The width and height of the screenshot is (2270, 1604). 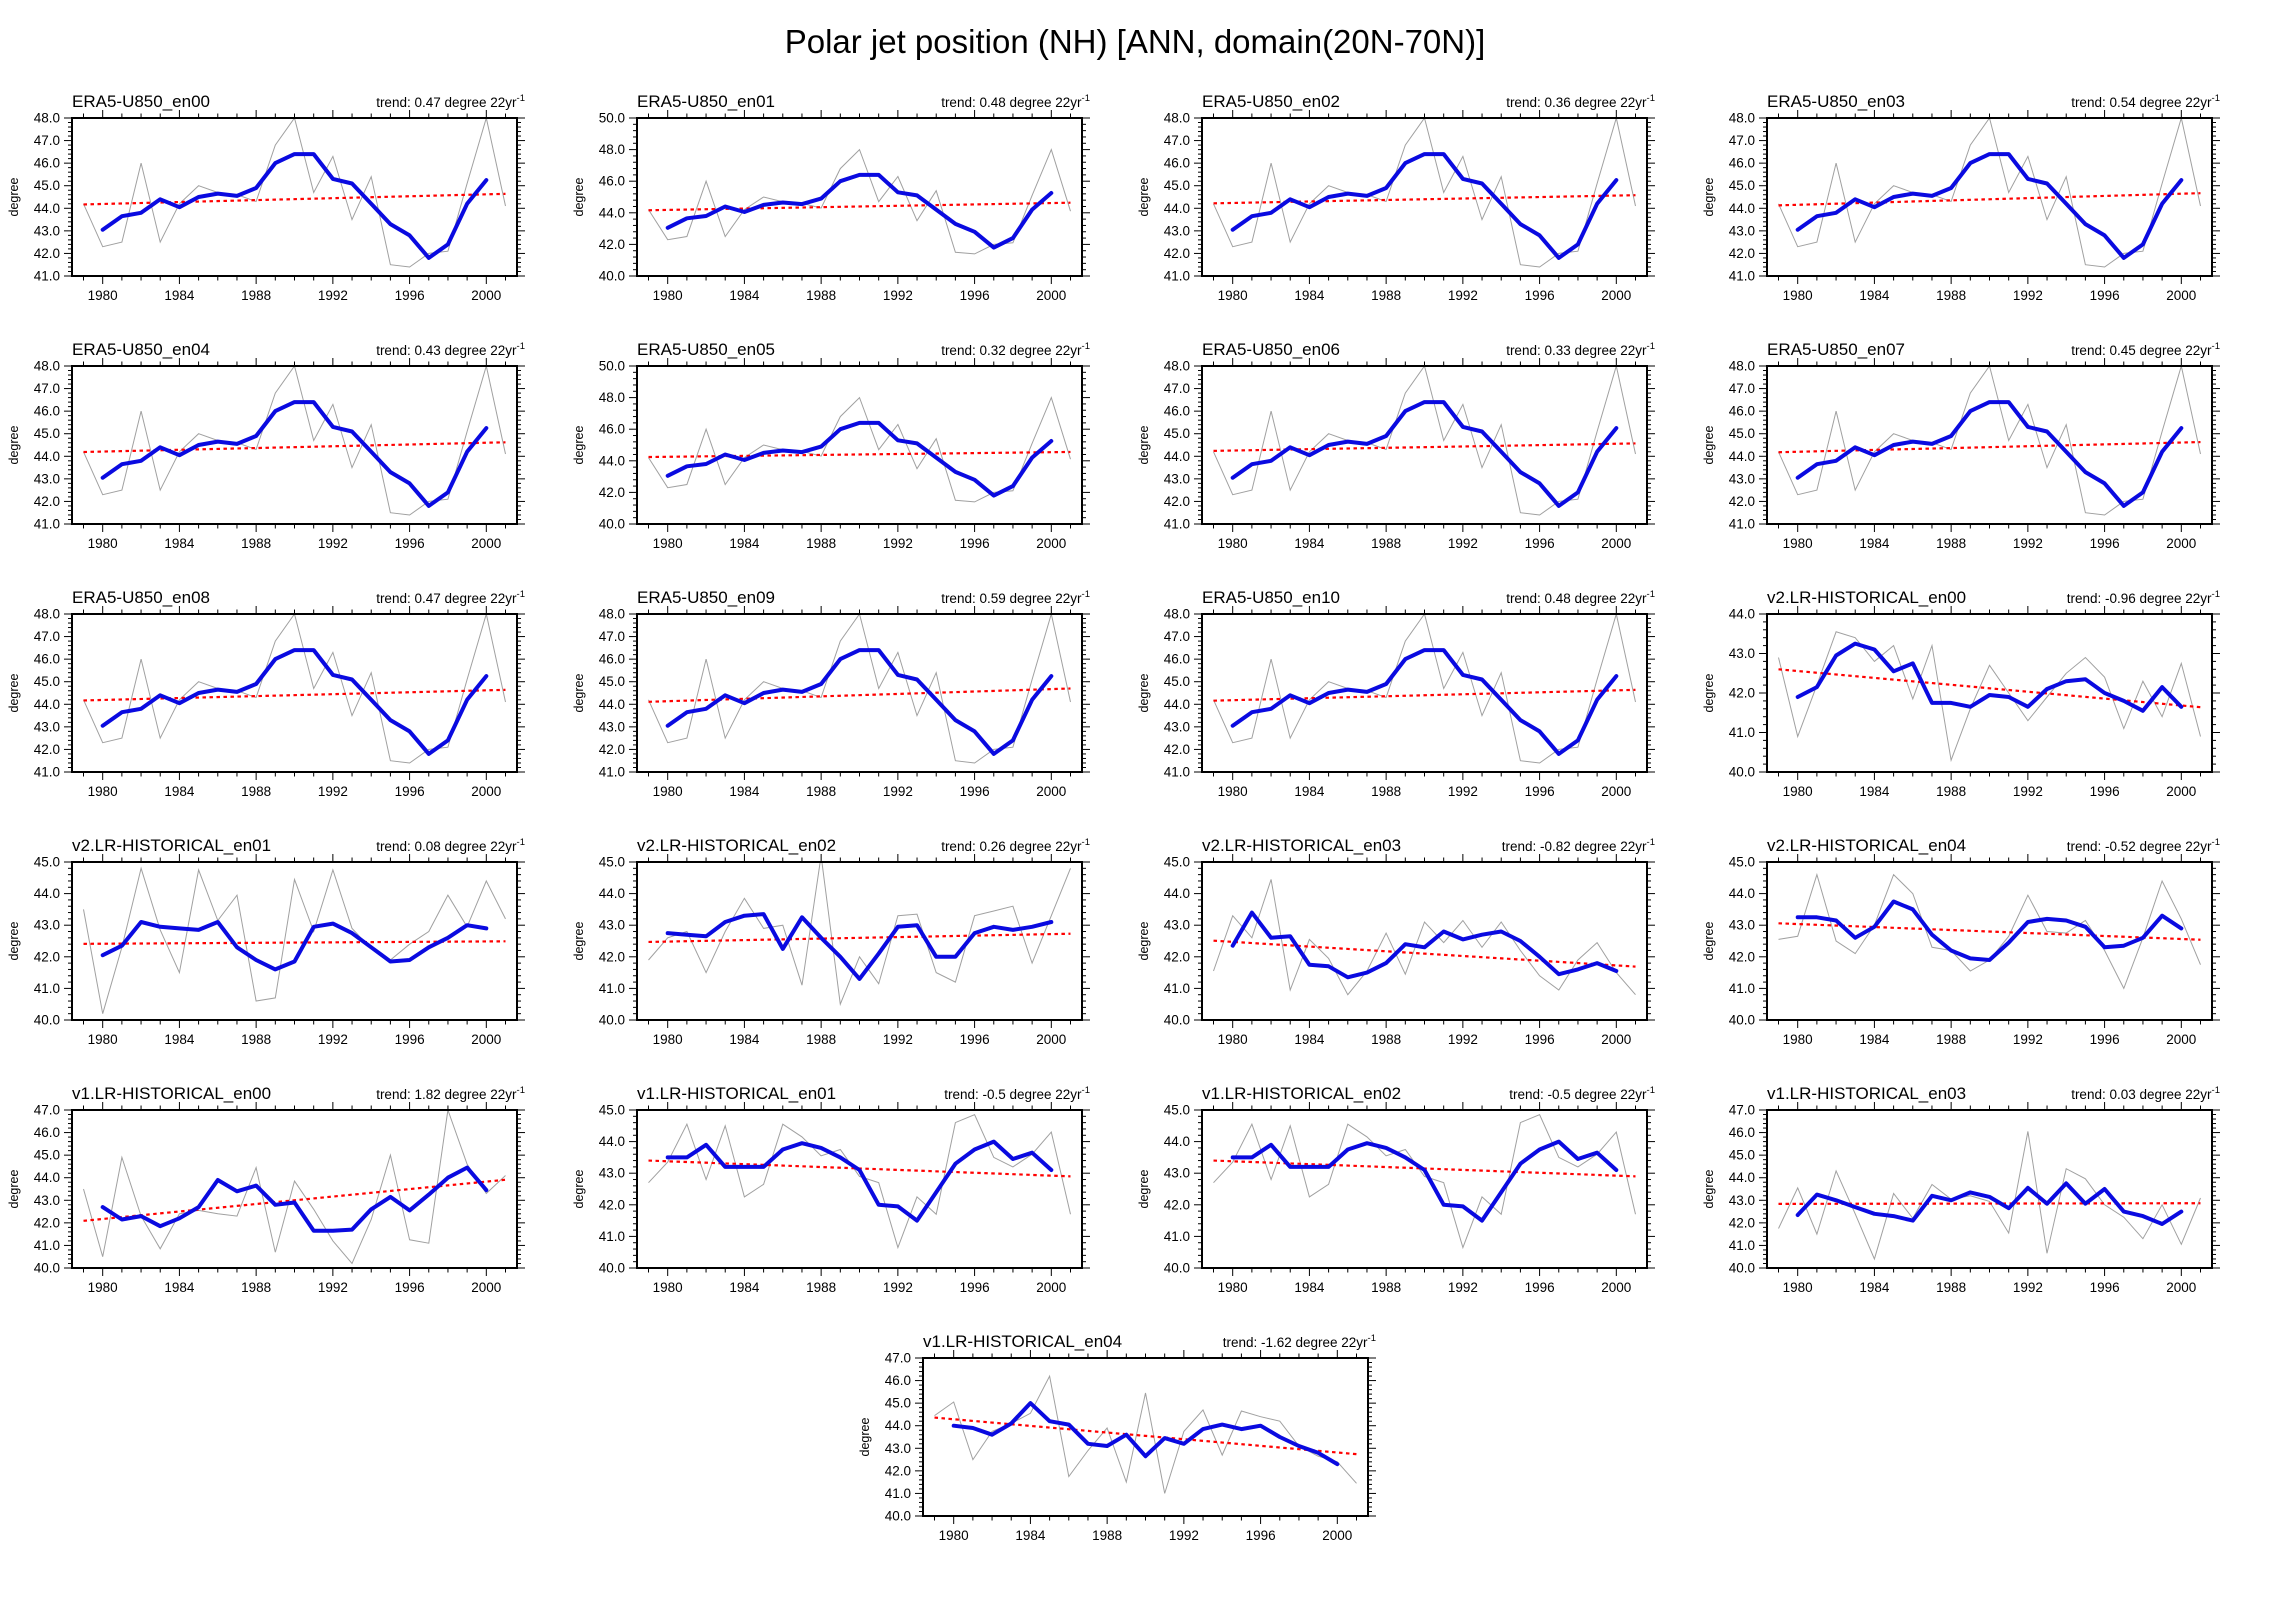 What do you see at coordinates (47, 681) in the screenshot?
I see `y-tick-label: 45.0` at bounding box center [47, 681].